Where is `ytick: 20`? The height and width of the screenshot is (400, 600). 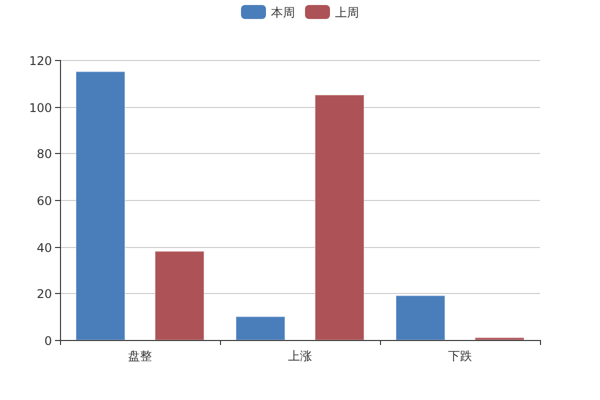 ytick: 20 is located at coordinates (44, 294).